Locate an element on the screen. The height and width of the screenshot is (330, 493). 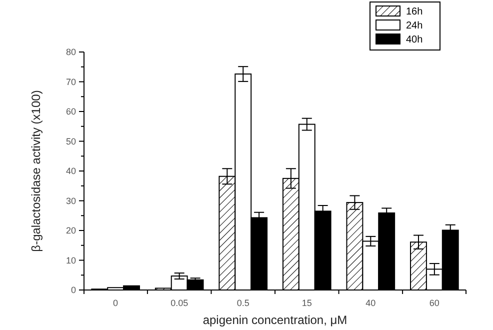
x-tick-label: 60 is located at coordinates (434, 303).